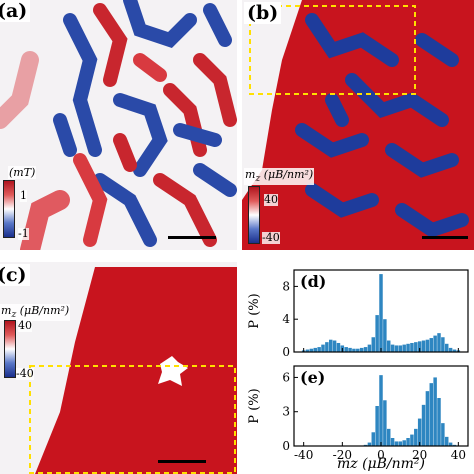  Describe the element at coordinates (445, 237) in the screenshot. I see `panel-b-scale-bar` at that location.